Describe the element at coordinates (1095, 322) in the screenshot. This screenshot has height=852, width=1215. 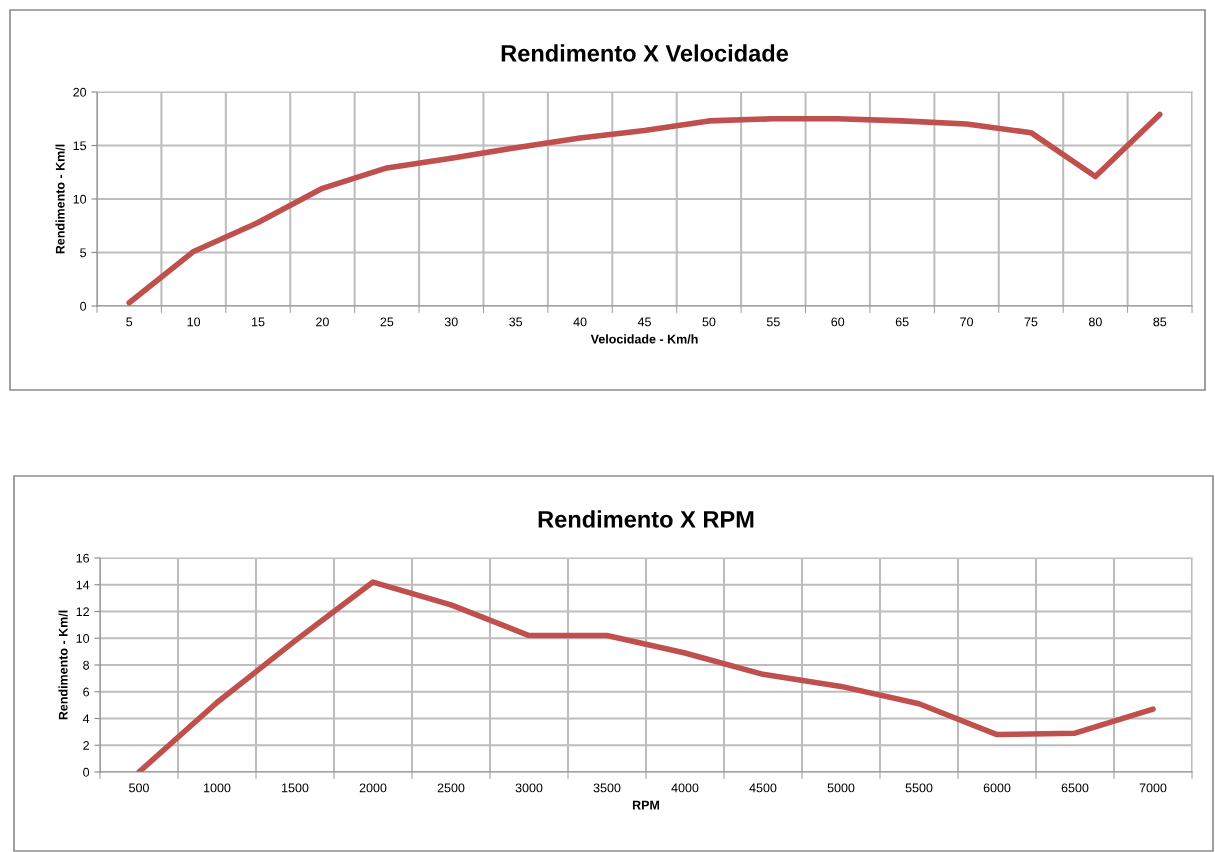
I see `x-tick-label: 80` at that location.